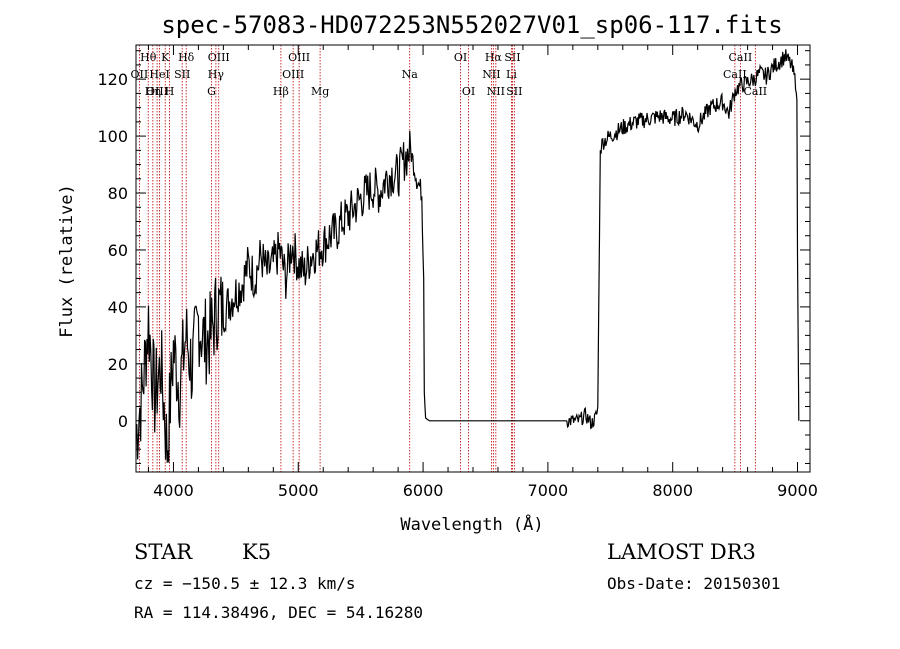  What do you see at coordinates (681, 552) in the screenshot?
I see `survey-name: LAMOST DR3` at bounding box center [681, 552].